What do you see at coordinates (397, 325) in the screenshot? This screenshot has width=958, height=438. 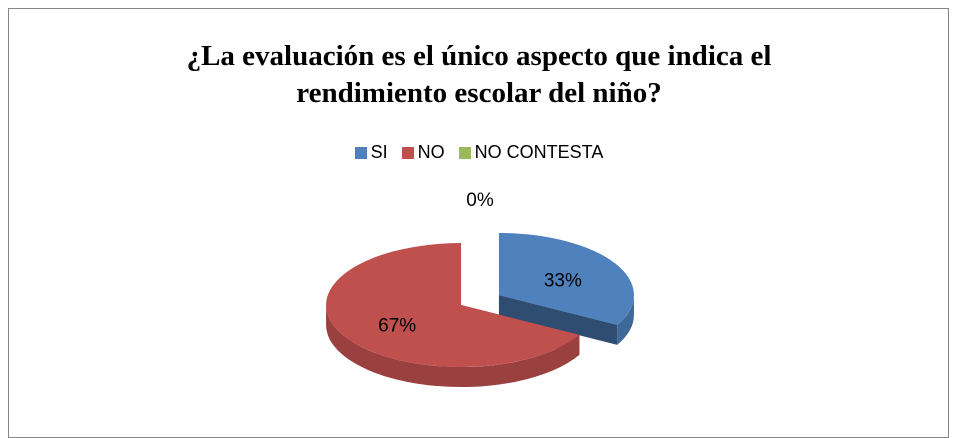 I see `data-label: 67%` at bounding box center [397, 325].